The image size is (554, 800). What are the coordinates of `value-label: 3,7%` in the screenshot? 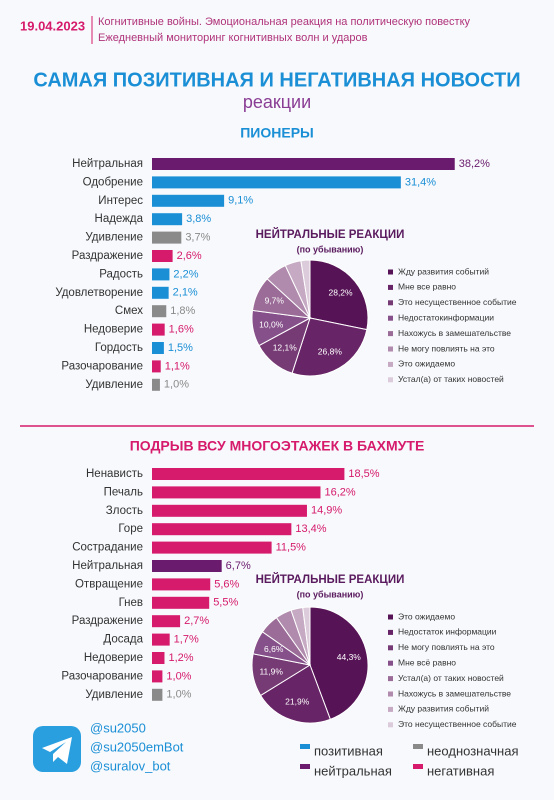 It's located at (197, 238).